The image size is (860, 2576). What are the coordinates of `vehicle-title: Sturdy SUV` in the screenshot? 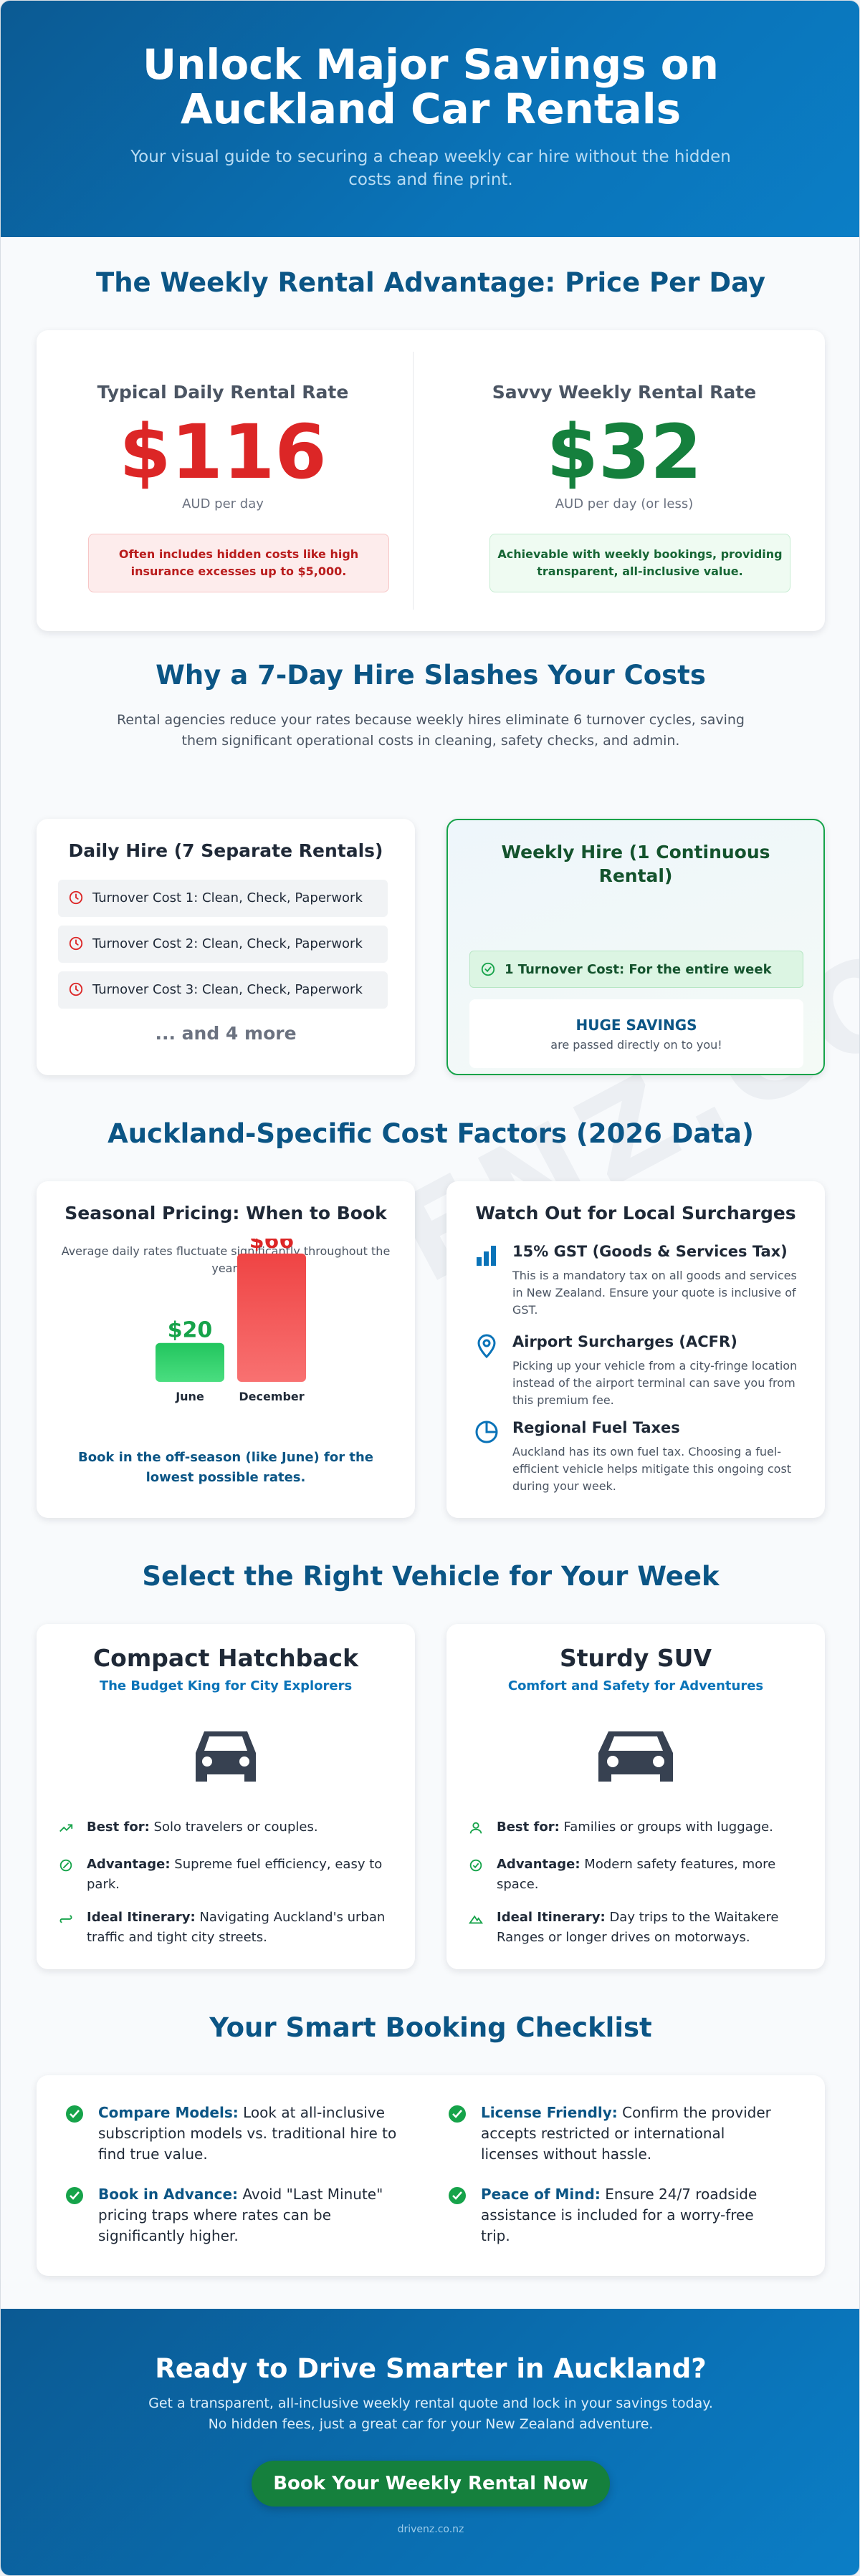 It's located at (635, 1658).